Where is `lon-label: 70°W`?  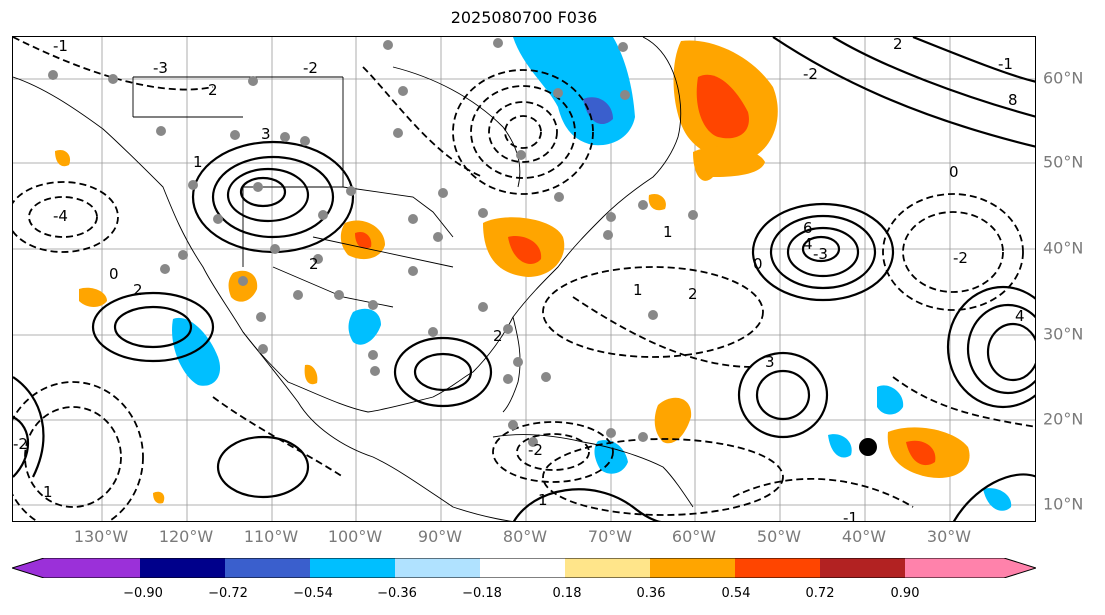
lon-label: 70°W is located at coordinates (610, 536).